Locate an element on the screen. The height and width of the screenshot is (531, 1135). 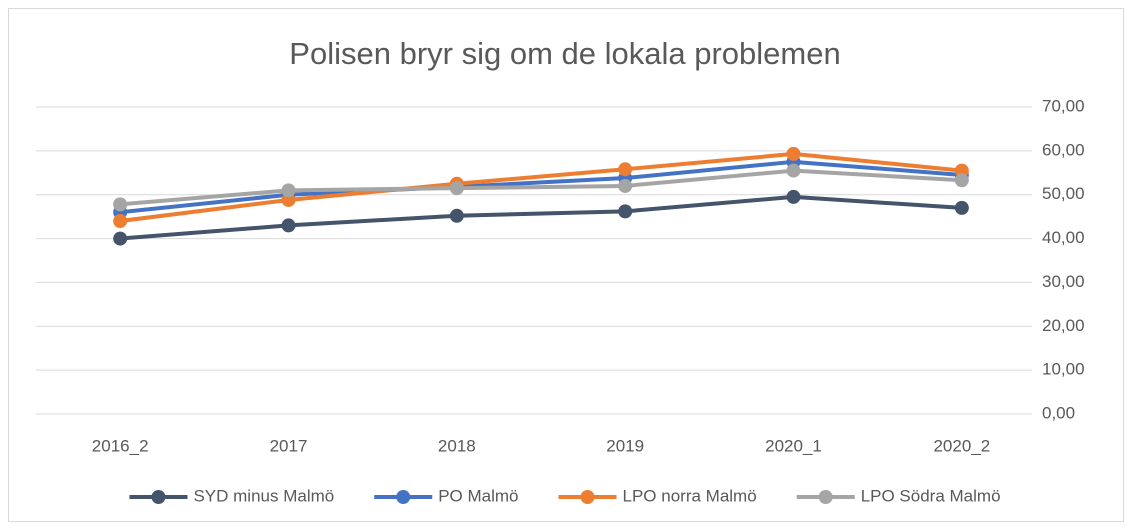
x-tick-label: 2020_2 is located at coordinates (961, 445).